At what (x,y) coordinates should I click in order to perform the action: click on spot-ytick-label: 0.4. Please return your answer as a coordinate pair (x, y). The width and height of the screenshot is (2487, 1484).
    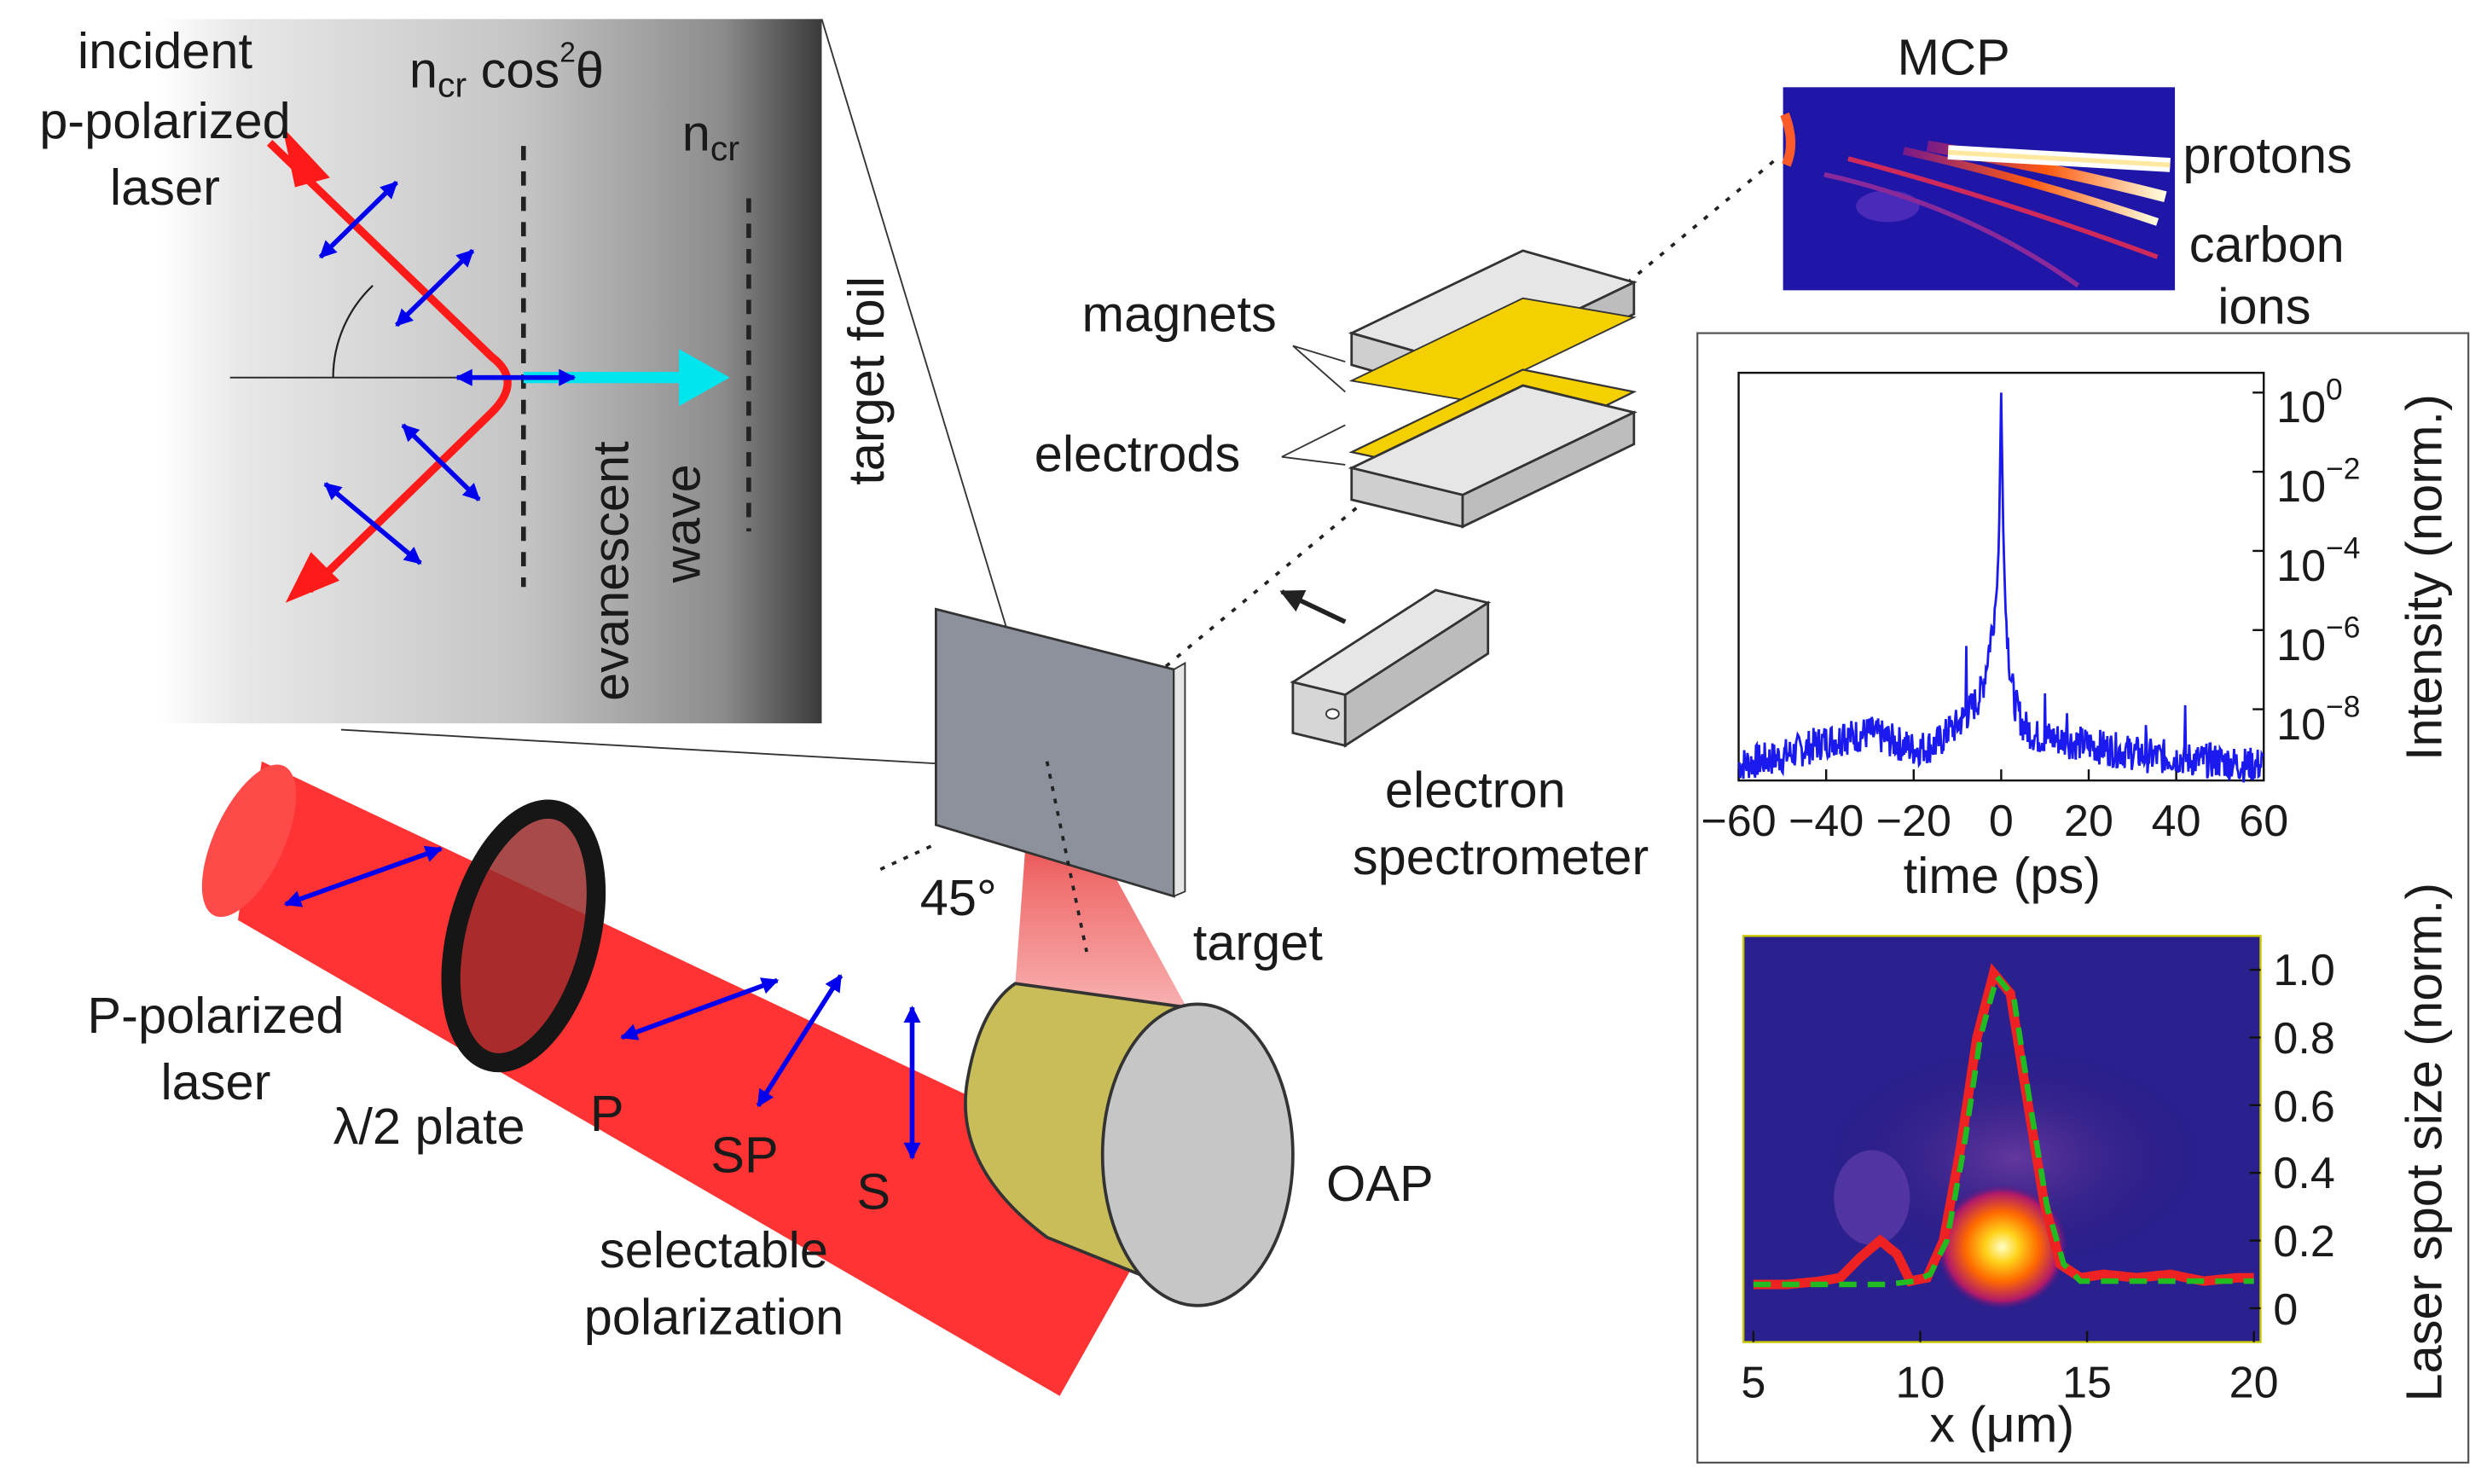
    Looking at the image, I should click on (2304, 1173).